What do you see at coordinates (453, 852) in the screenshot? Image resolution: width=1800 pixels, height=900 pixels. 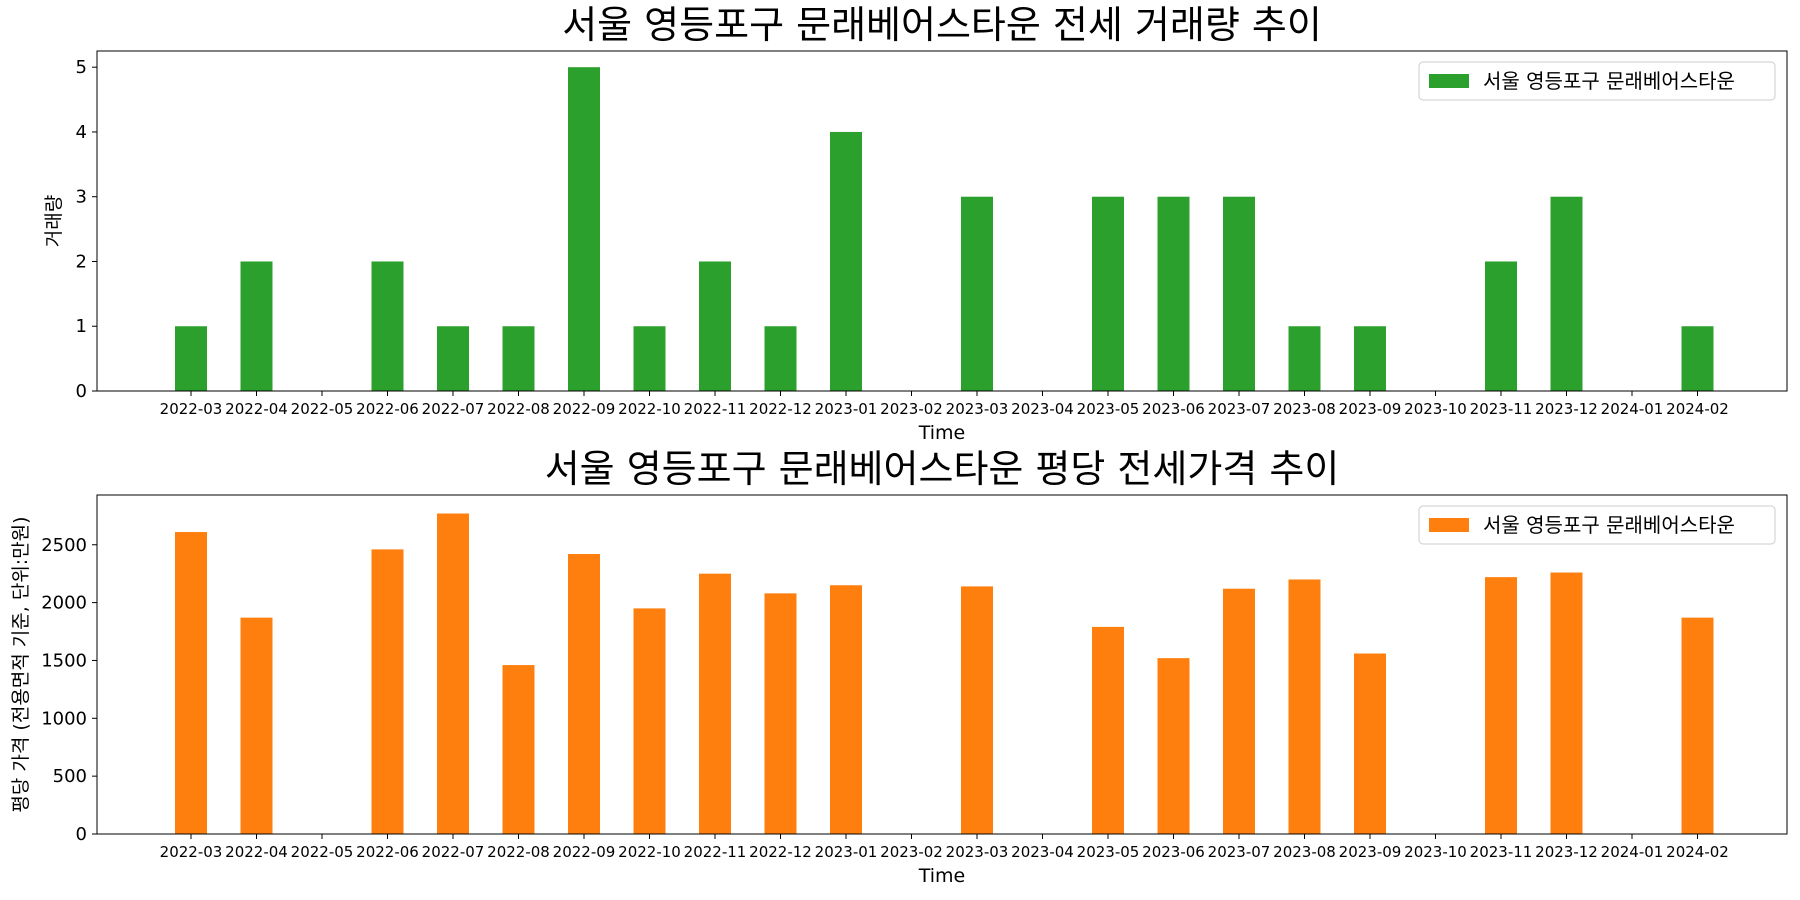 I see `x-tick-label: 2022-07` at bounding box center [453, 852].